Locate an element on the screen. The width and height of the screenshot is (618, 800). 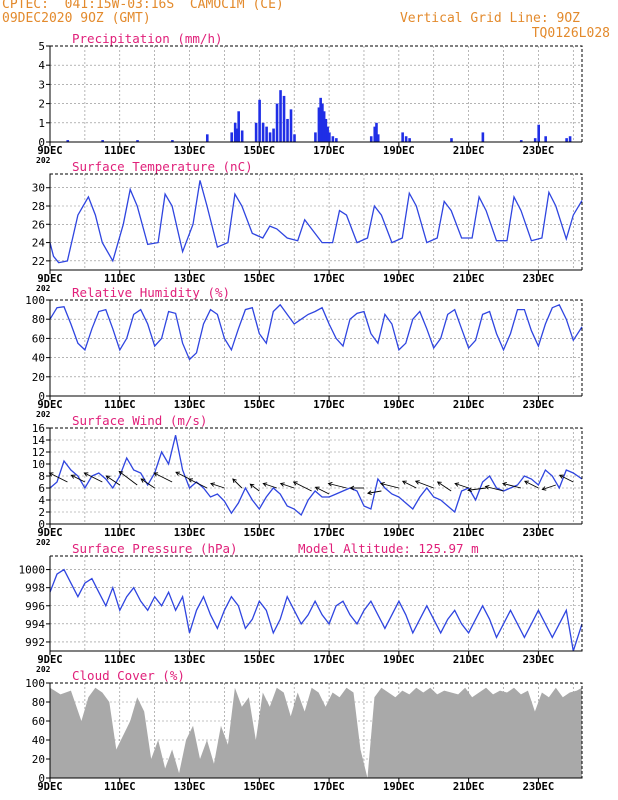
y-tick-label: 60 is located at coordinates (38, 338).